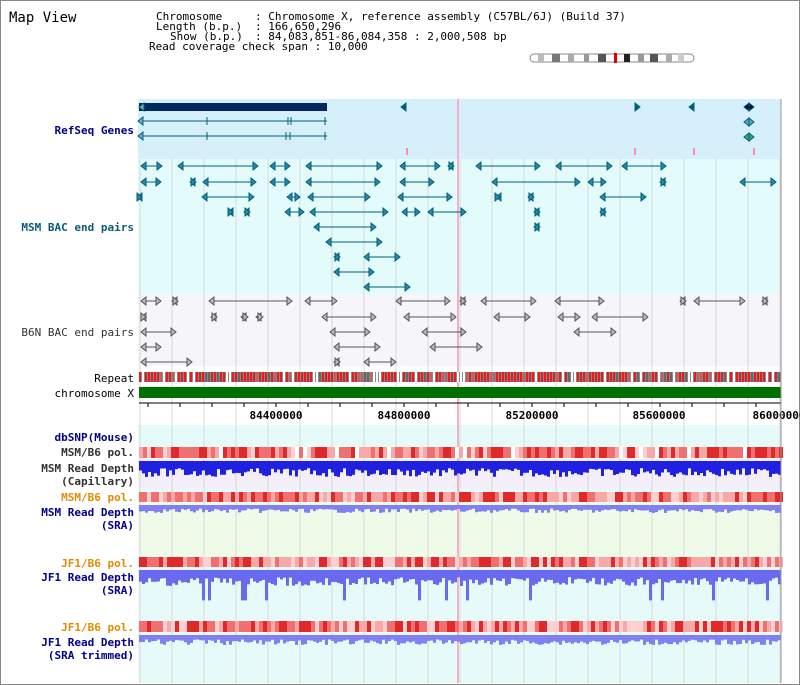  I want to click on track-label-jf1-b6-pol-2: JF1/B6 pol., so click(97, 627).